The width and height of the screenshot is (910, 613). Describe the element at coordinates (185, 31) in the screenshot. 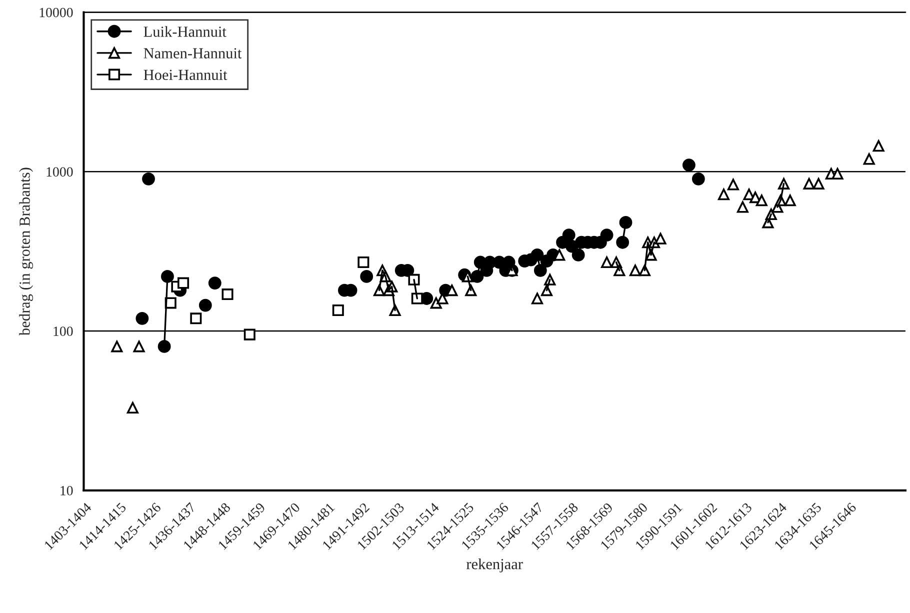

I see `legend-label: Luik-Hannuit` at that location.